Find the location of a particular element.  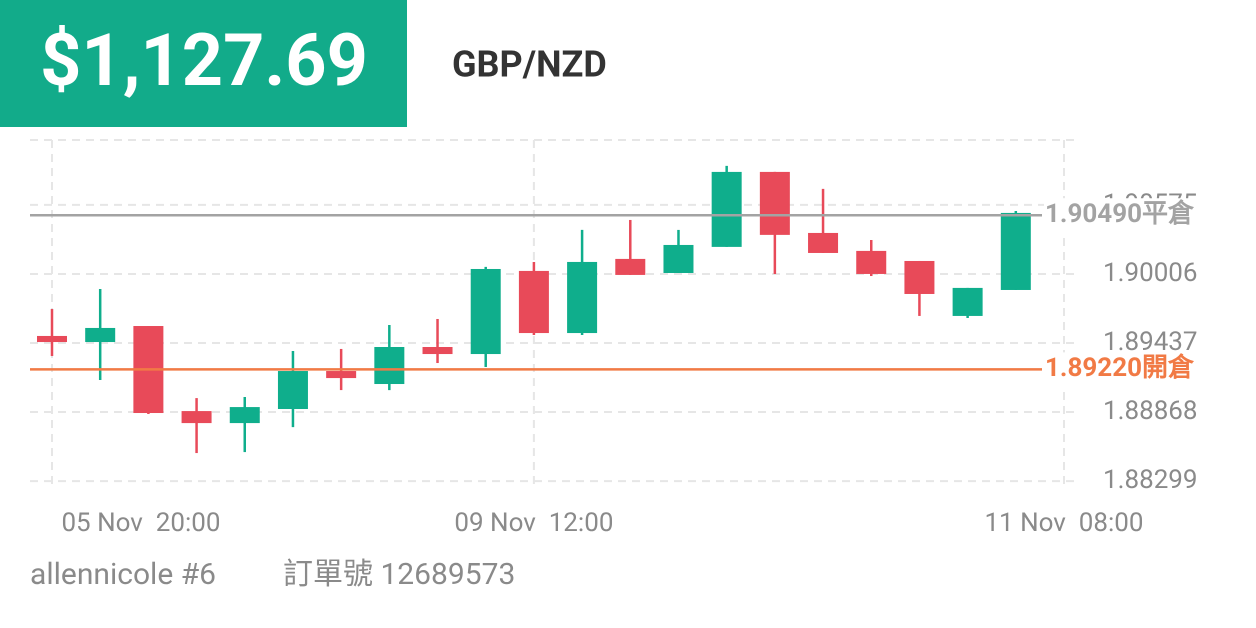

user: allennicole #6 is located at coordinates (123, 574).